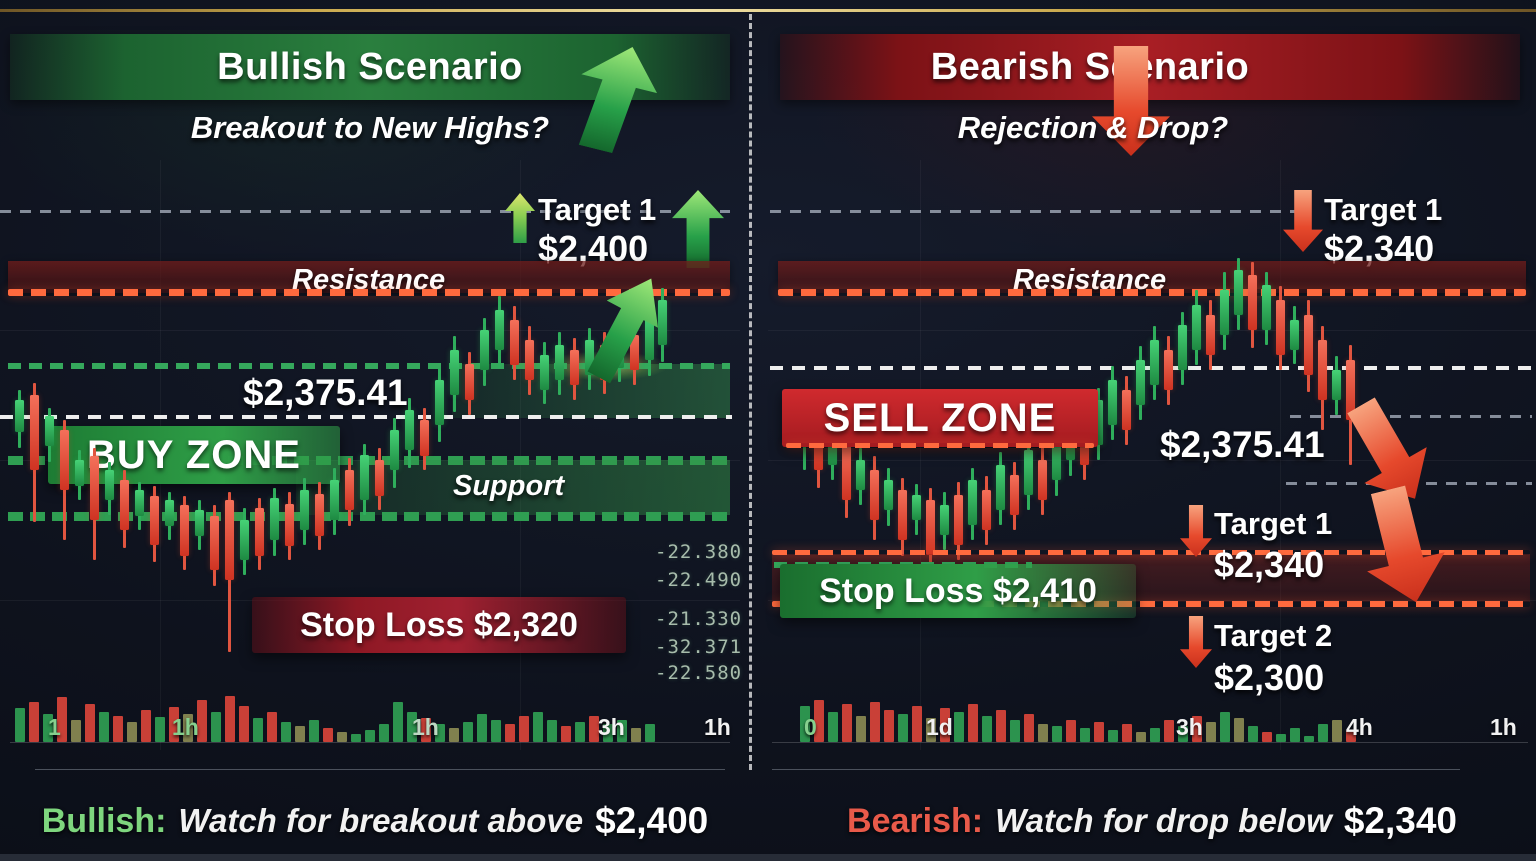  Describe the element at coordinates (750, 392) in the screenshot. I see `panel-divider` at that location.